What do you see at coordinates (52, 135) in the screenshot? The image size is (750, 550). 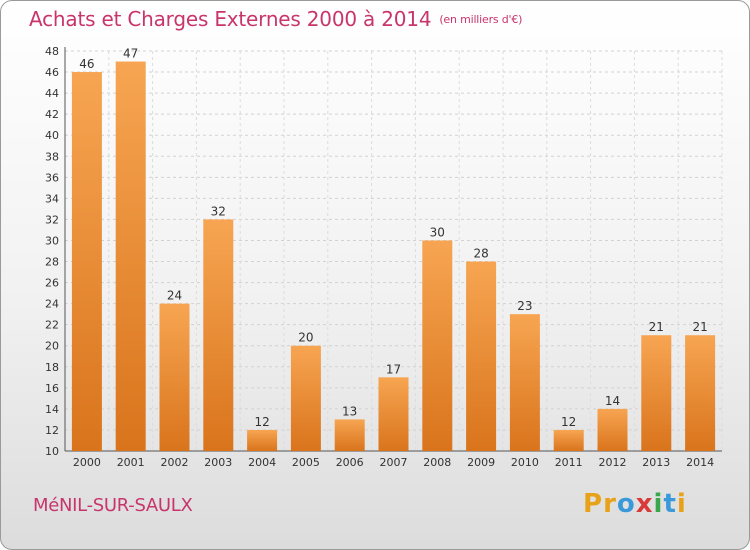 I see `y-tick-label: 40` at bounding box center [52, 135].